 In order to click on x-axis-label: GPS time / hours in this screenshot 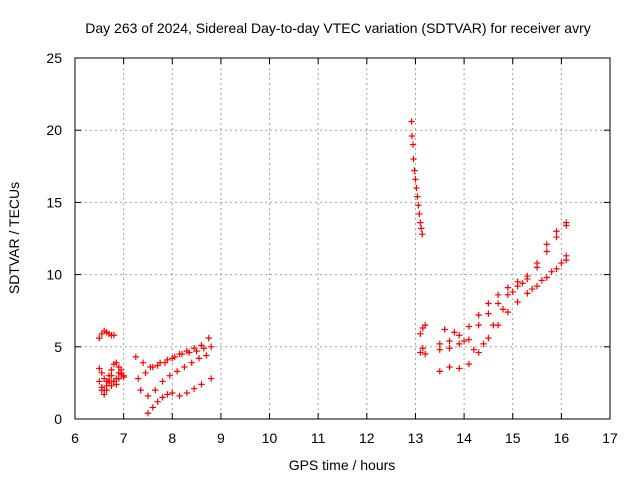, I will do `click(342, 465)`.